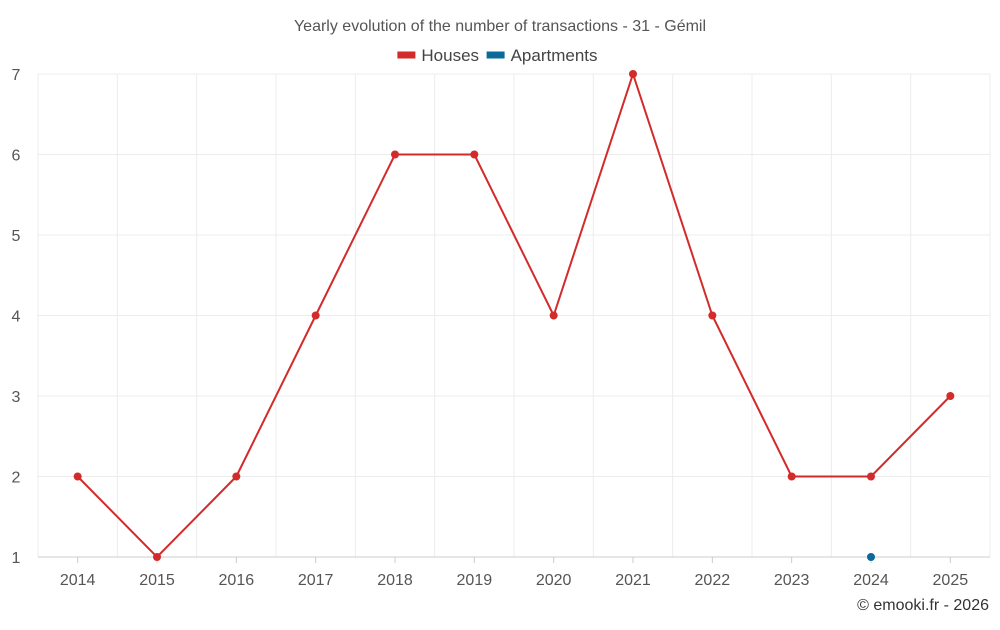 This screenshot has height=630, width=1000. Describe the element at coordinates (871, 580) in the screenshot. I see `x-tick-label: 2024` at that location.